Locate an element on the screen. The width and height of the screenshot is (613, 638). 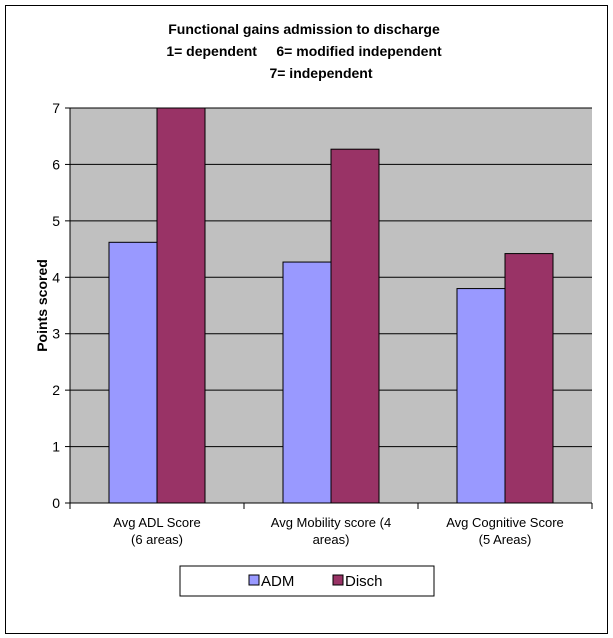
category-label: Avg Cognitive Score is located at coordinates (505, 522).